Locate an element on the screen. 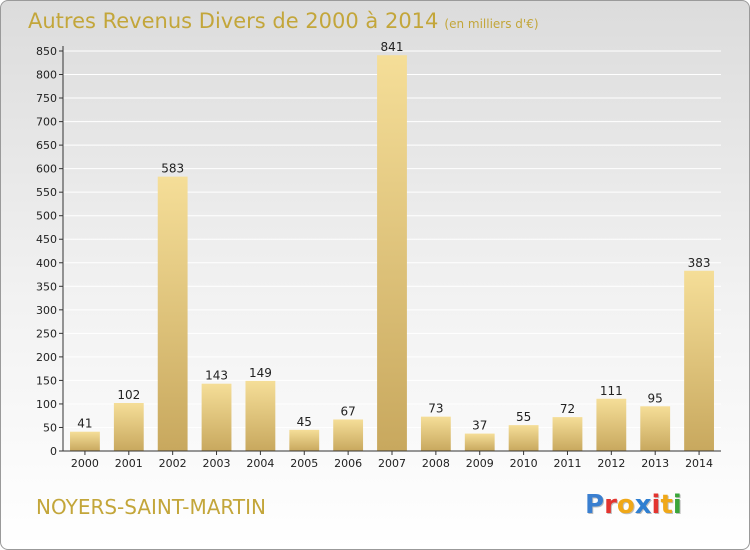 Image resolution: width=750 pixels, height=550 pixels. x-tick-label: 2010 is located at coordinates (524, 463).